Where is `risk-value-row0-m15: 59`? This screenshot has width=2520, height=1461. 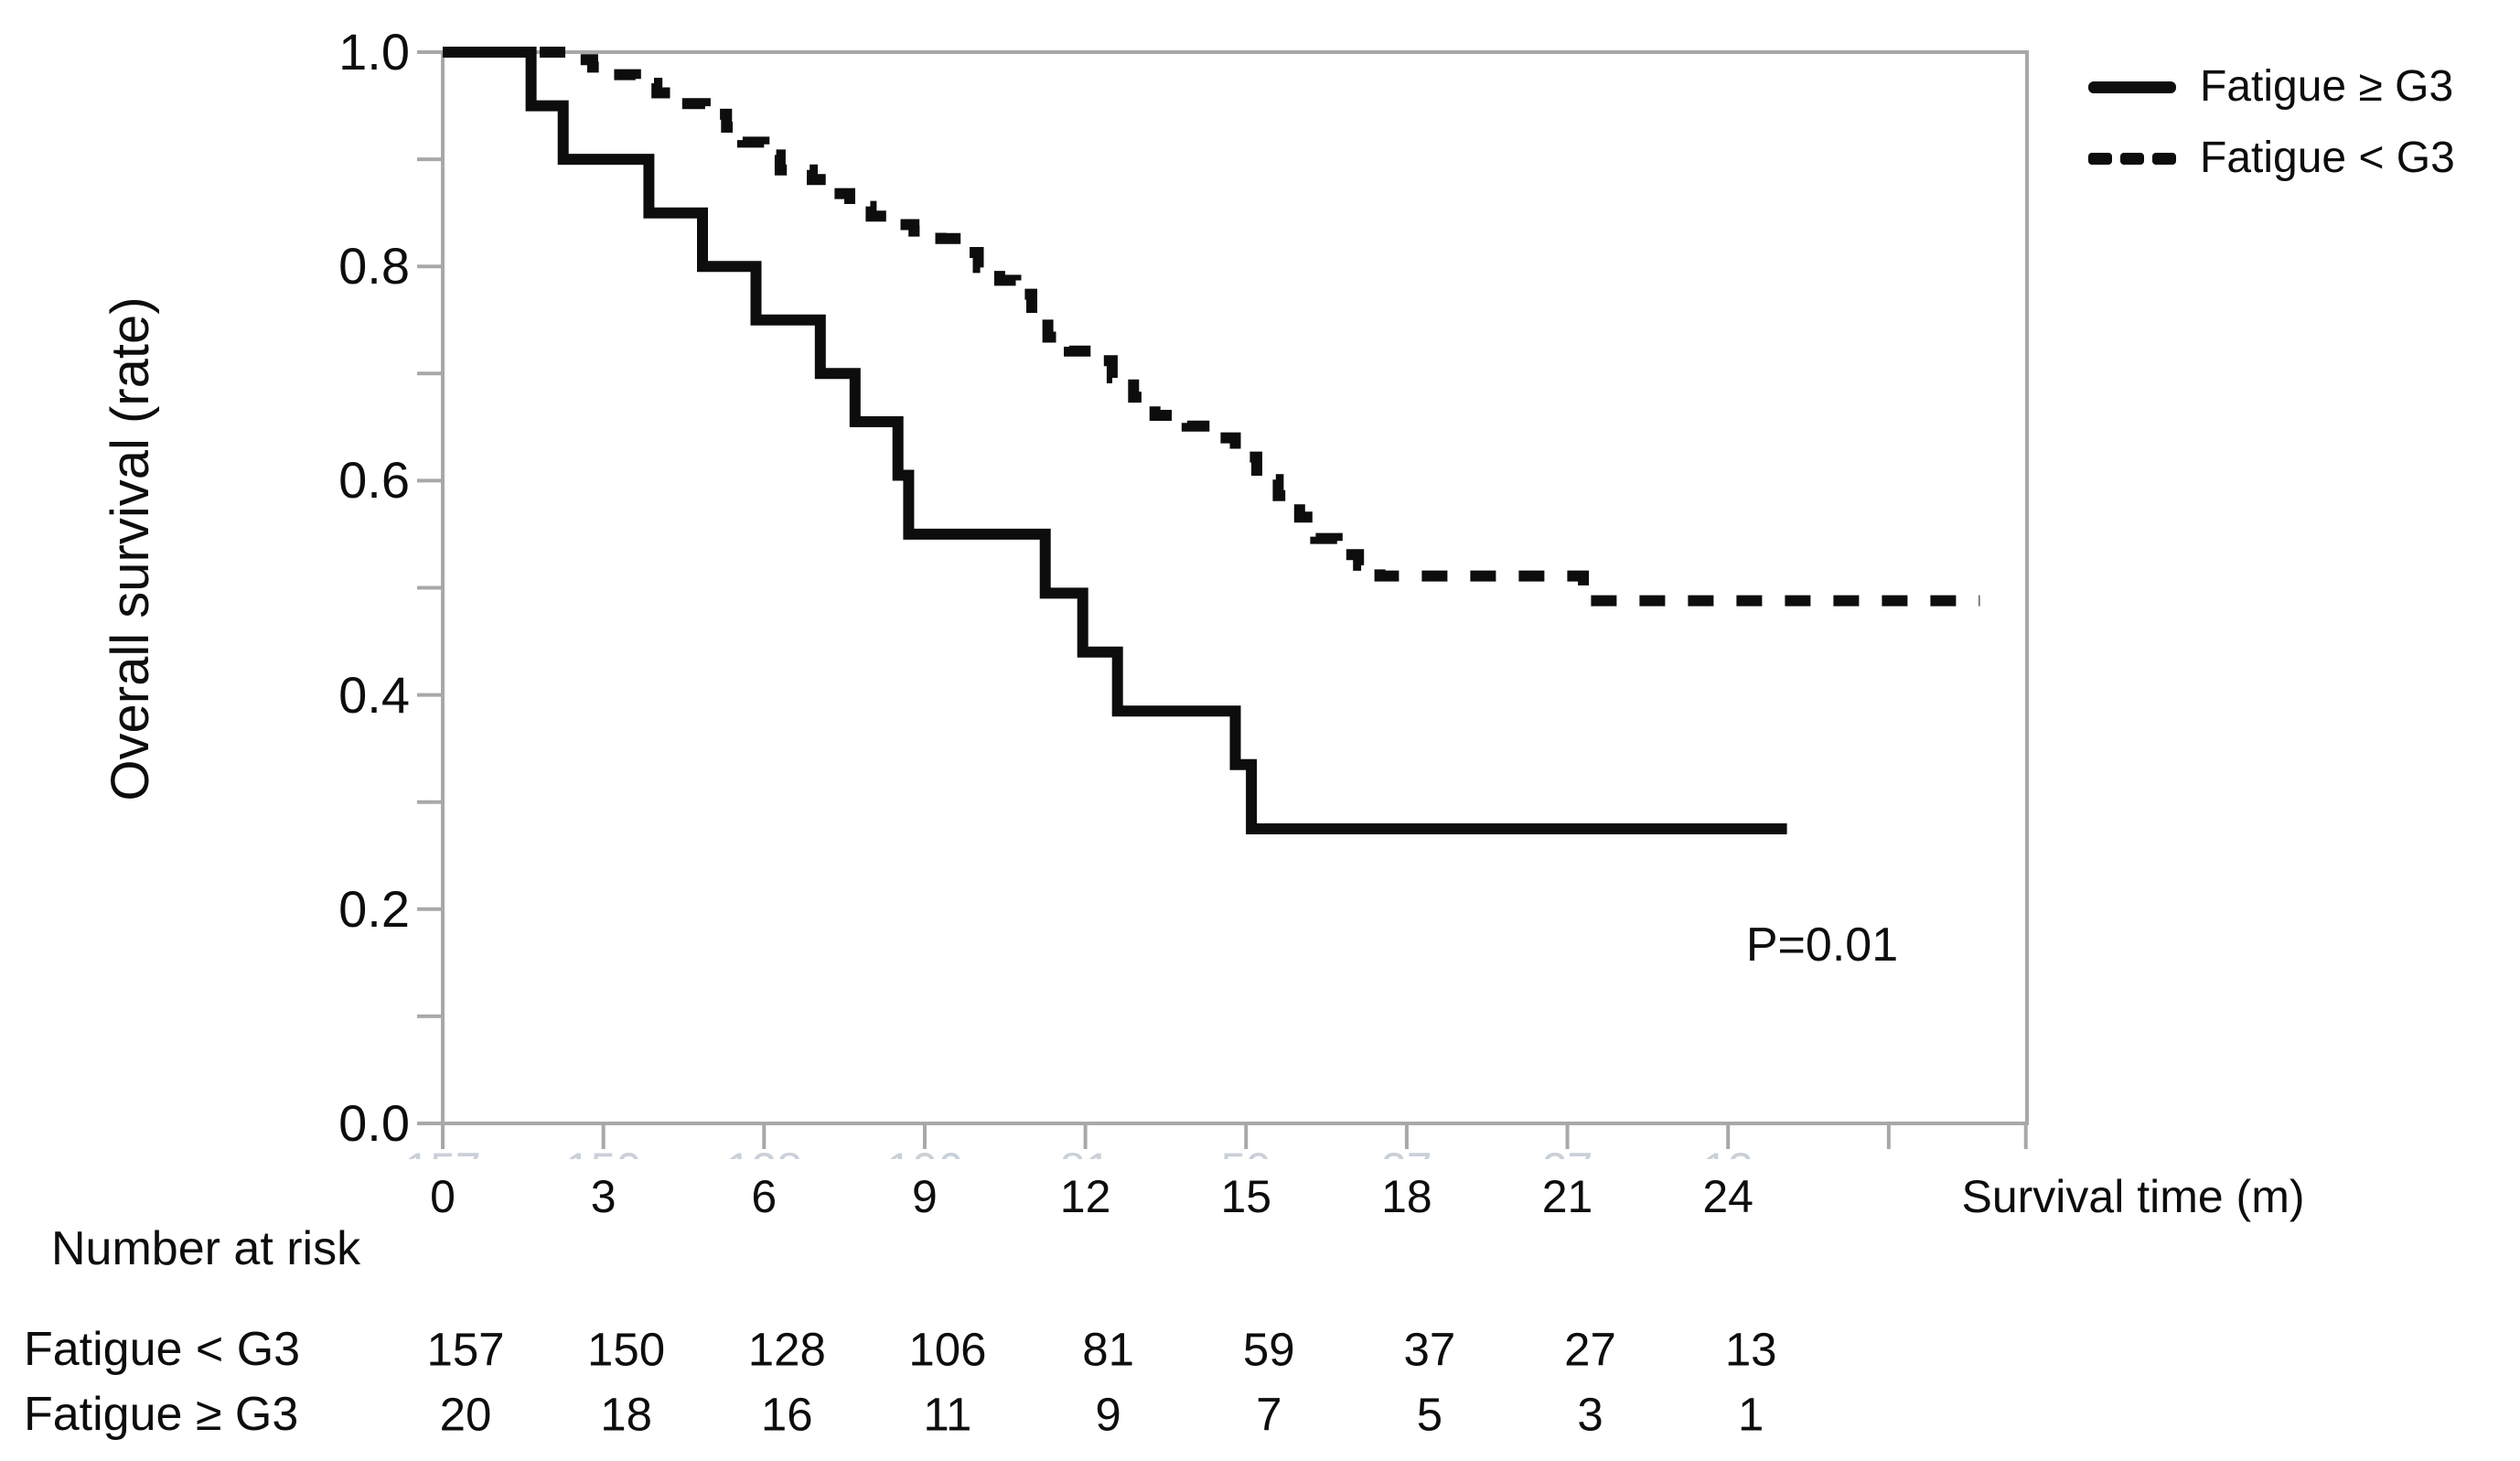
risk-value-row0-m15: 59 is located at coordinates (1268, 1349).